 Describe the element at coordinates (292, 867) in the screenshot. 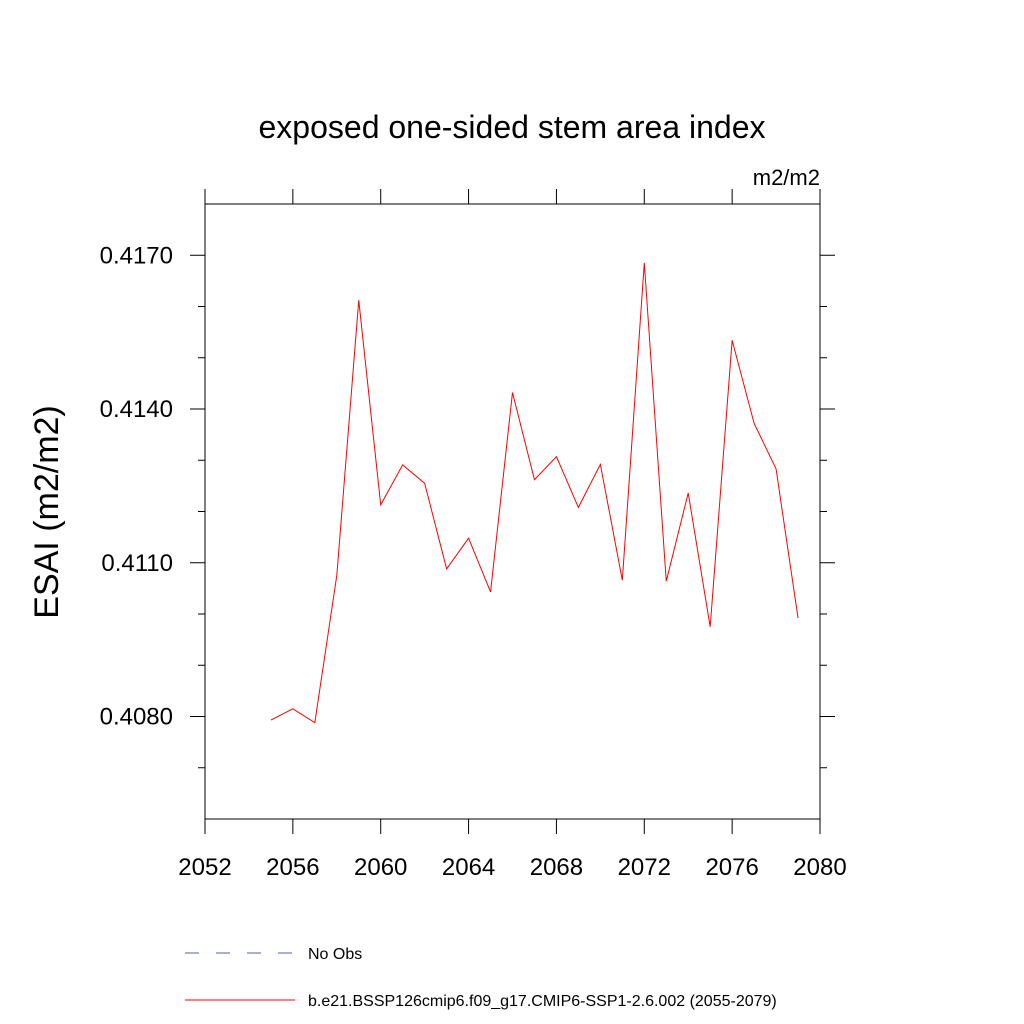

I see `x-tick-label: 2056` at that location.